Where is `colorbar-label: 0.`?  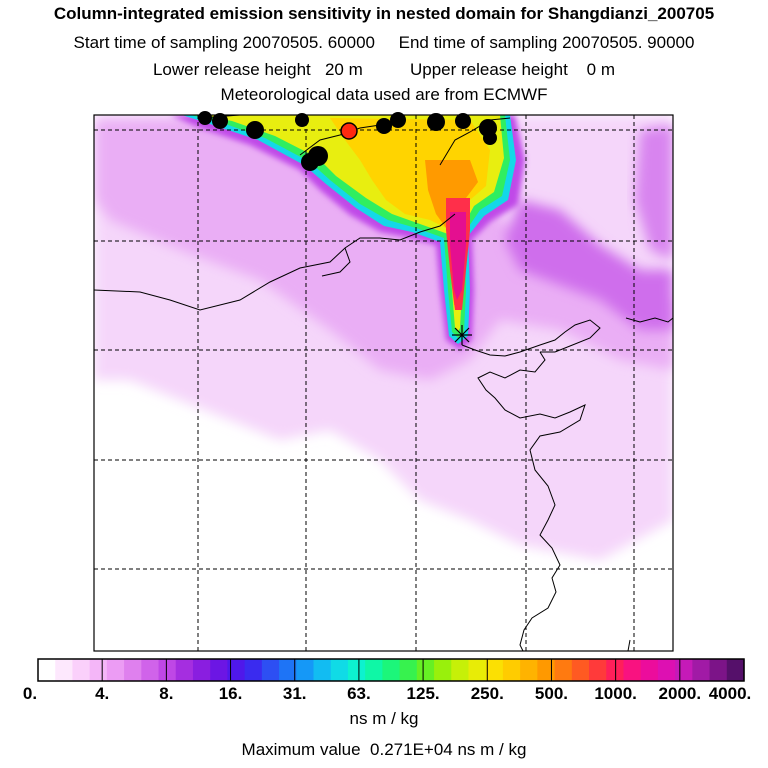 colorbar-label: 0. is located at coordinates (30, 693).